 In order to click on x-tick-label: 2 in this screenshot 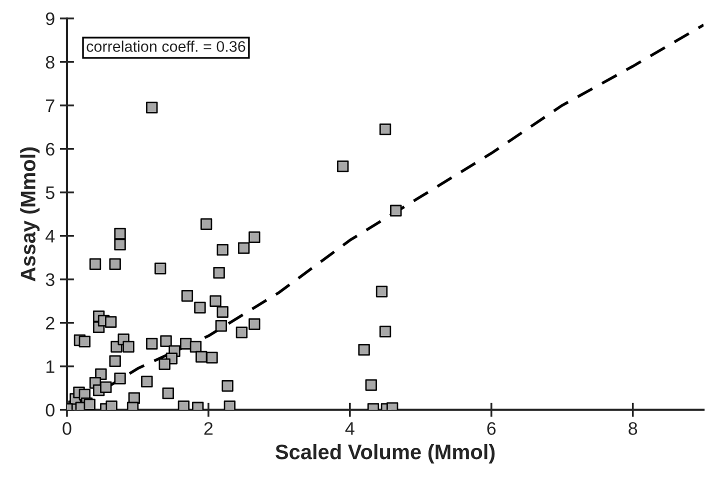, I will do `click(208, 428)`.